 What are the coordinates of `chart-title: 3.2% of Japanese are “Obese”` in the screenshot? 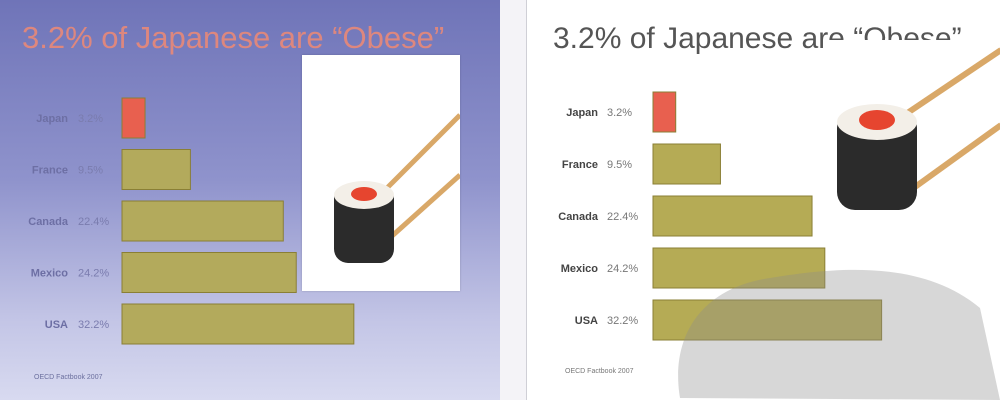 It's located at (233, 37).